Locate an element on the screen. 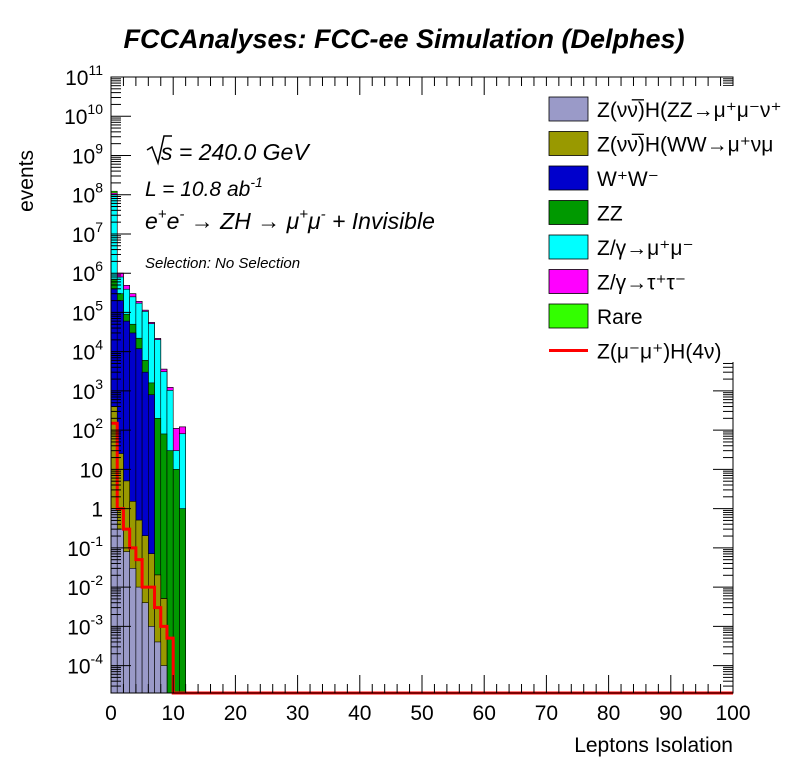 The image size is (796, 772). y-tick-label: 10⁸ is located at coordinates (87, 194).